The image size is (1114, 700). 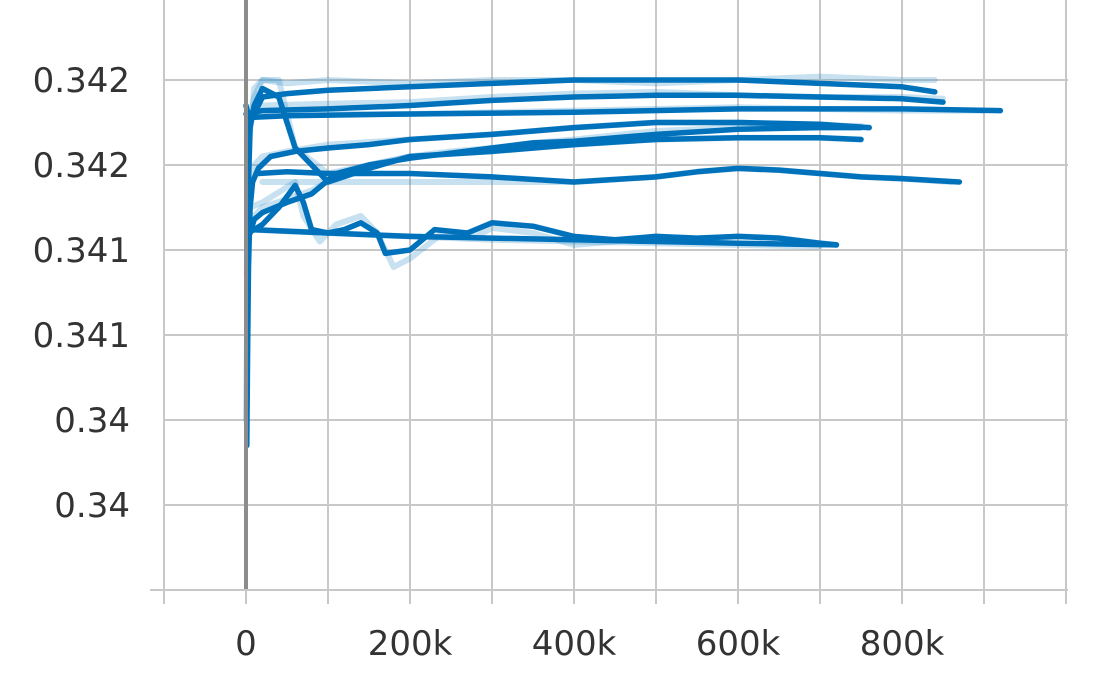 What do you see at coordinates (902, 644) in the screenshot?
I see `x-tick-label: 800k` at bounding box center [902, 644].